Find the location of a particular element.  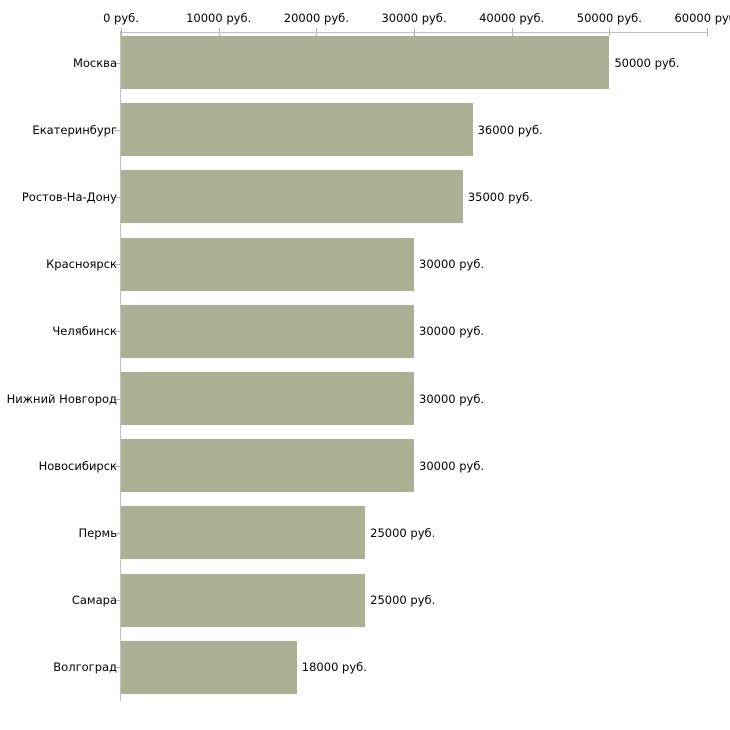

x-axis-tick-label: 0 руб. is located at coordinates (121, 18).